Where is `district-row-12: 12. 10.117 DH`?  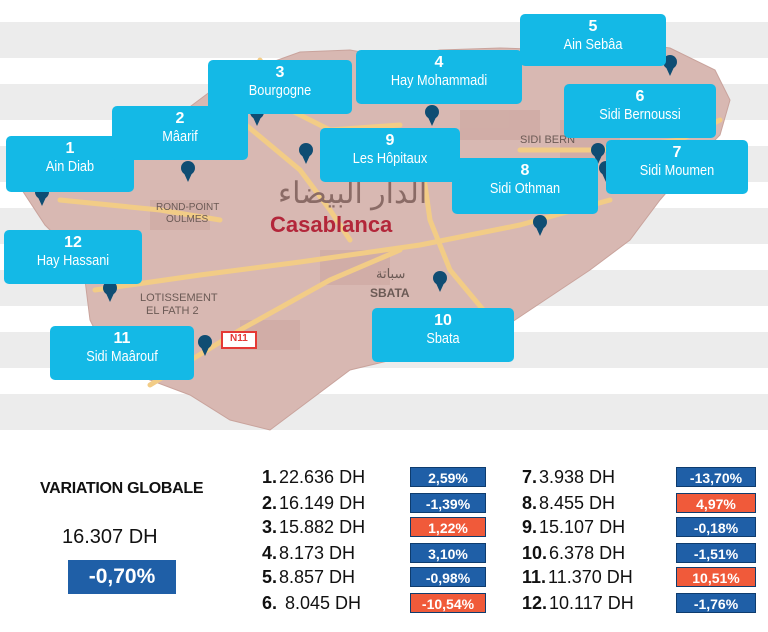
district-row-12: 12. 10.117 DH is located at coordinates (578, 603).